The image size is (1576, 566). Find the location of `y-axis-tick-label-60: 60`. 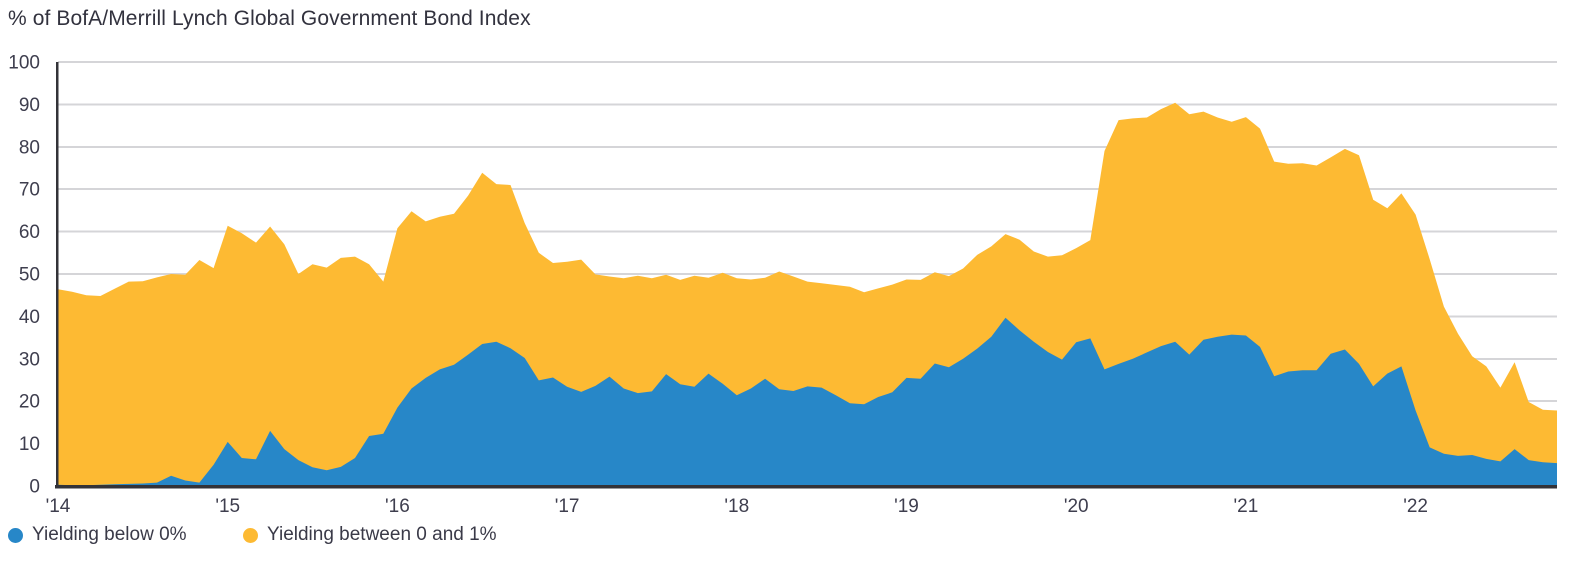

y-axis-tick-label-60: 60 is located at coordinates (29, 232).